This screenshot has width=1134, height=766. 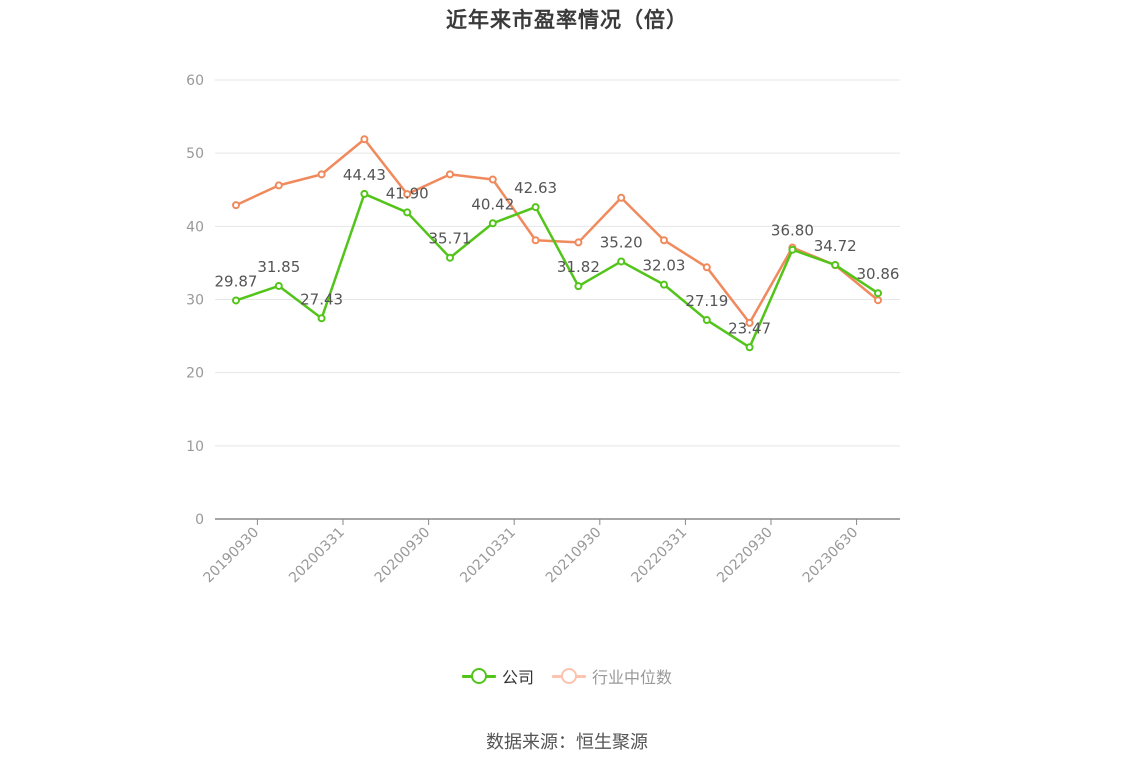 What do you see at coordinates (745, 556) in the screenshot?
I see `x-tick-label: 20220930` at bounding box center [745, 556].